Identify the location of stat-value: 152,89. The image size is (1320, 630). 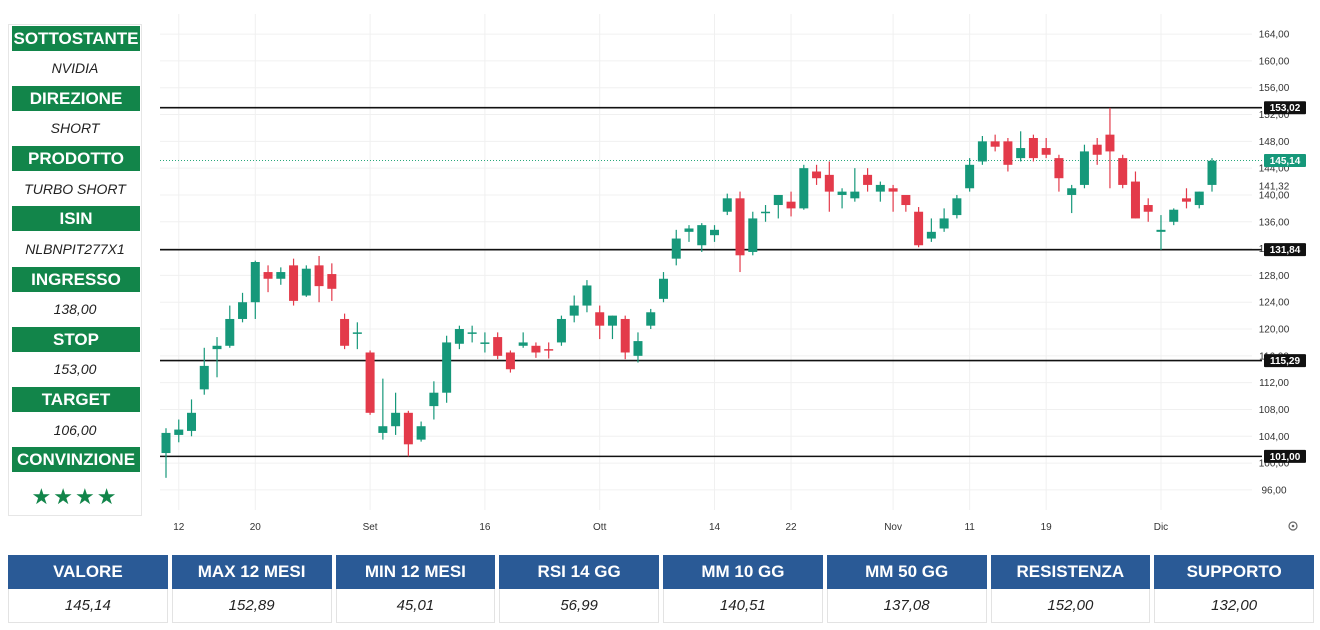
(251, 606).